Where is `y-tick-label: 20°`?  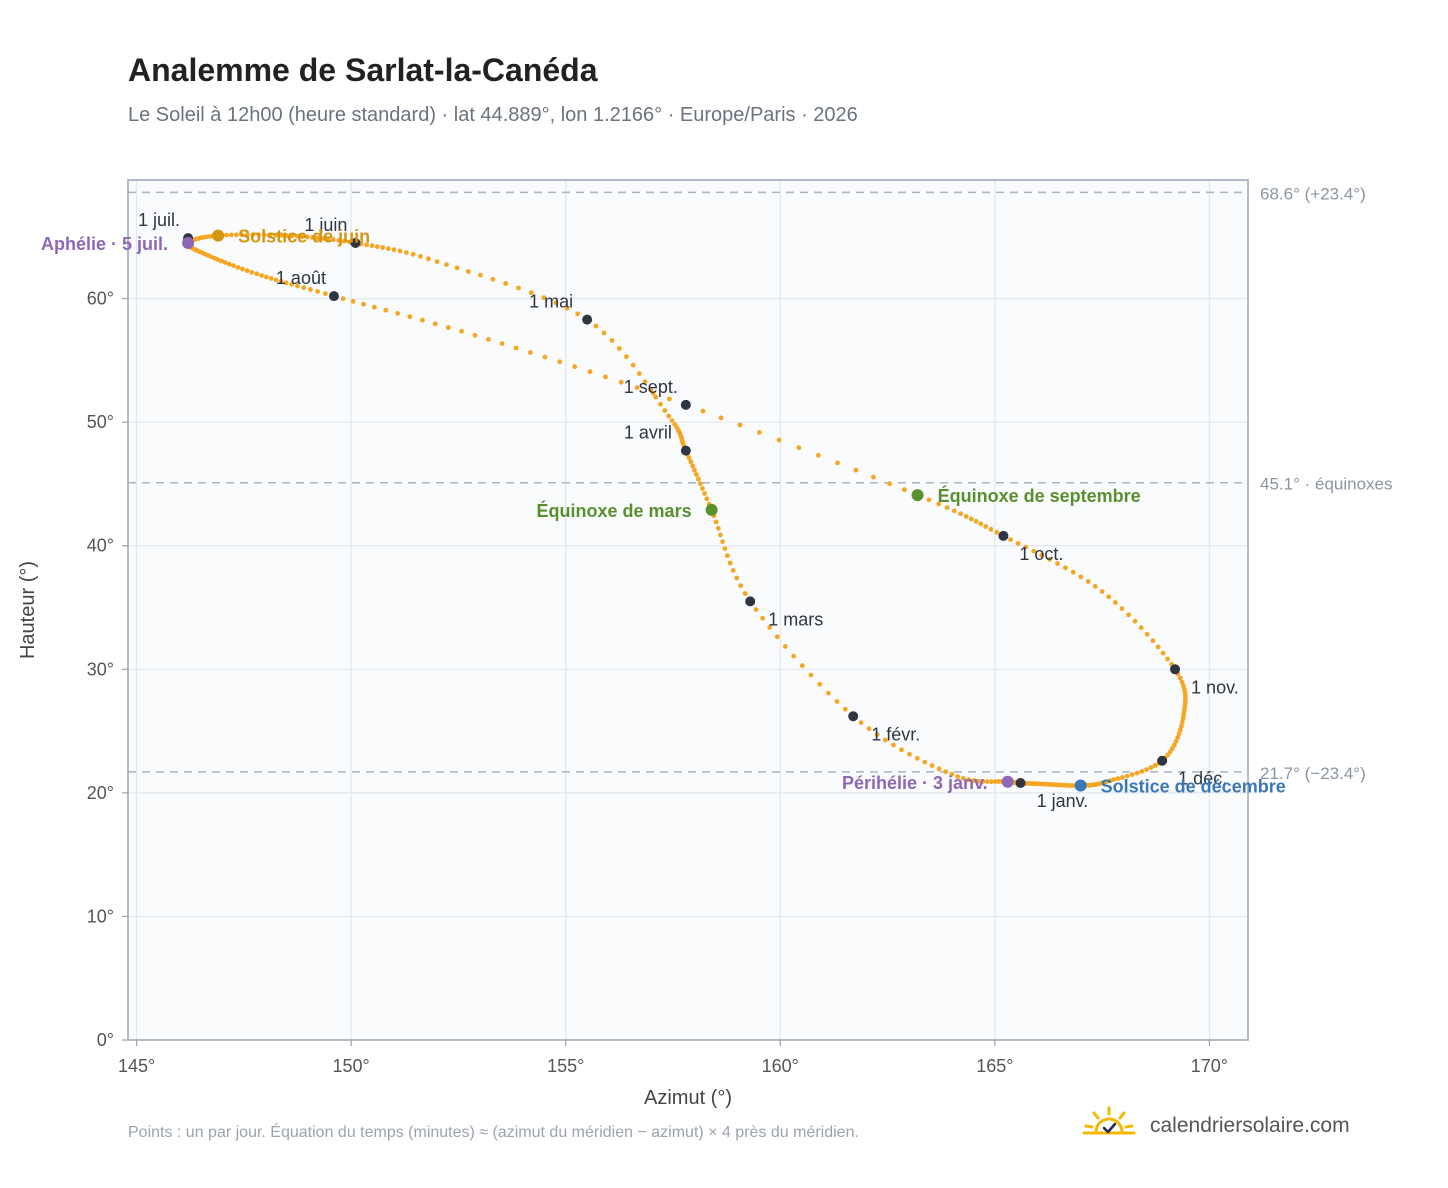
y-tick-label: 20° is located at coordinates (100, 793).